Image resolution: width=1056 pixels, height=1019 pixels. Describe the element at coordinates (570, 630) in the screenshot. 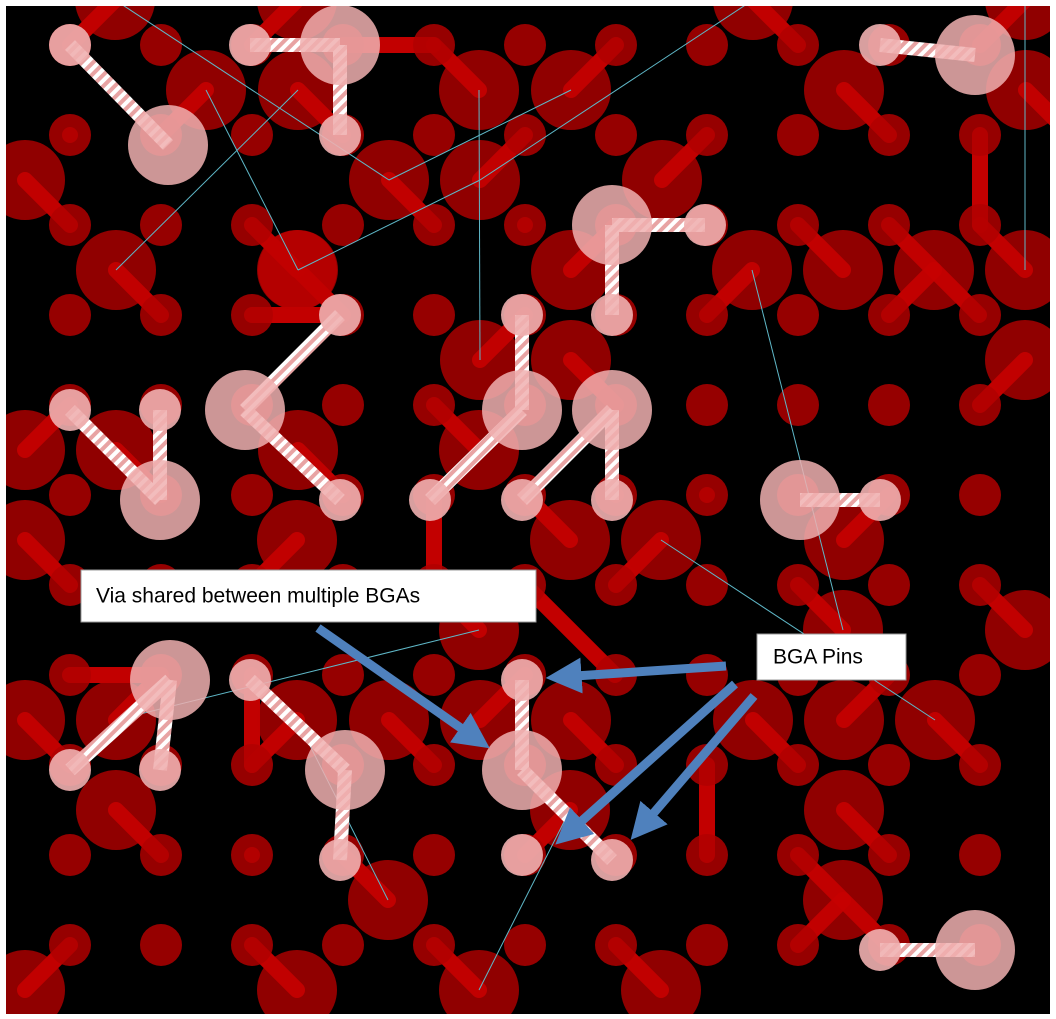

I see `trace` at that location.